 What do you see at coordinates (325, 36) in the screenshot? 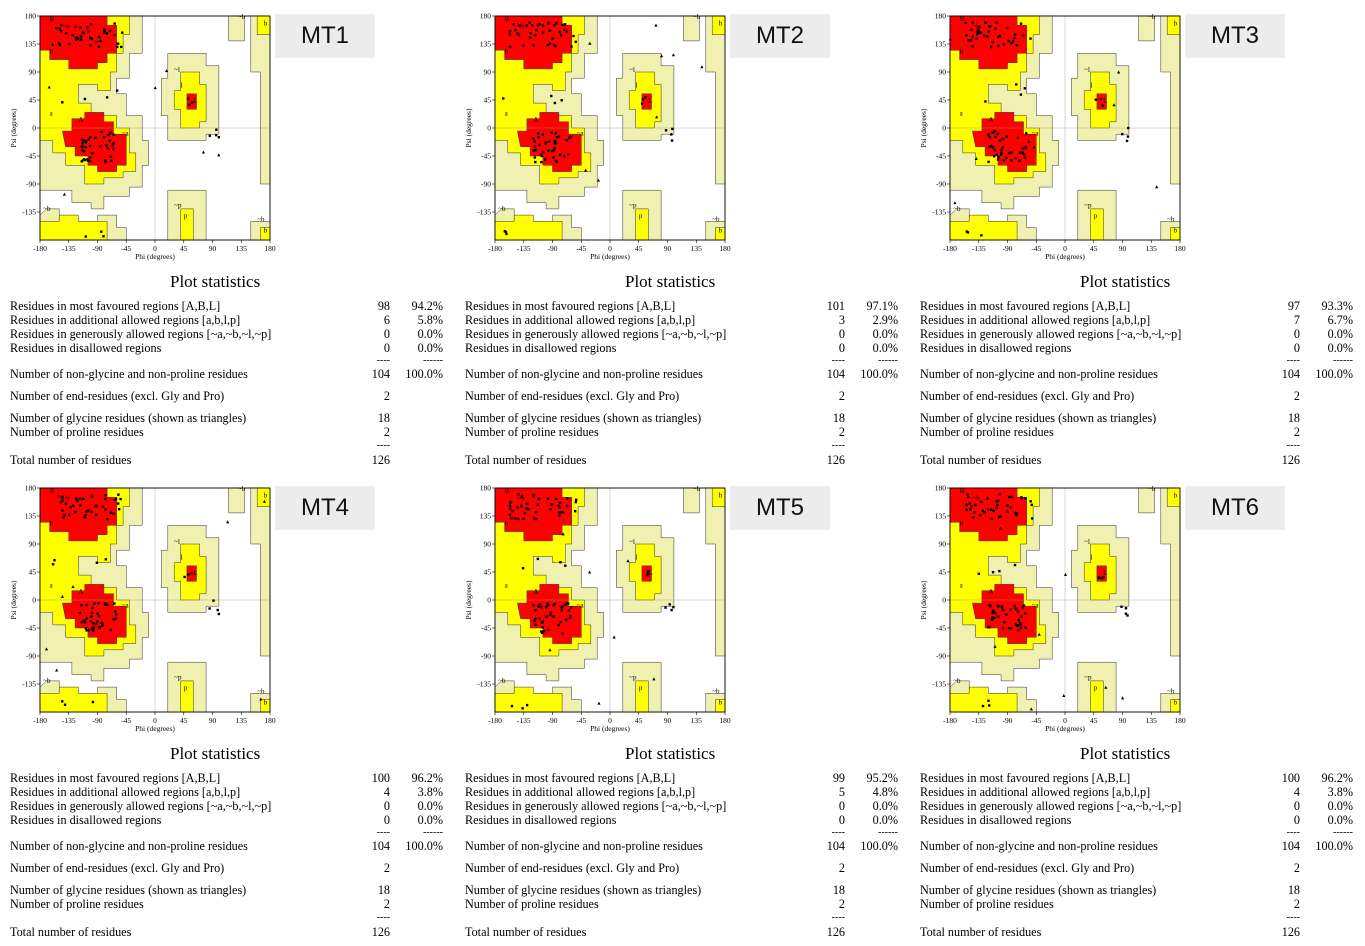
I see `model-label: MT1` at bounding box center [325, 36].